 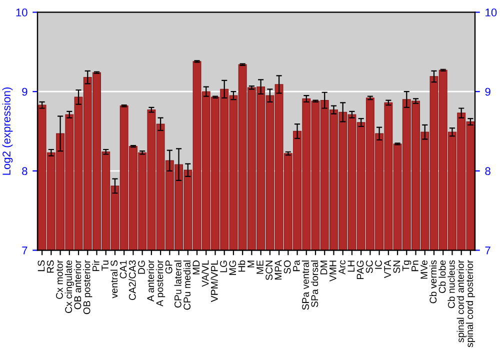 I want to click on x-tick-label: CA1, so click(x=123, y=269).